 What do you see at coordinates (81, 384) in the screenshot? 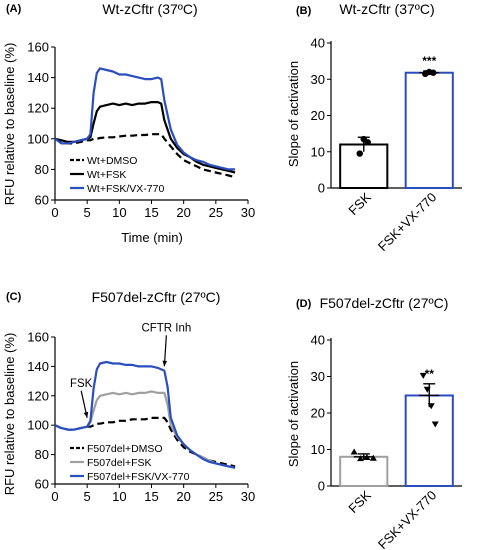
I see `panel-c-annotation-1: FSK` at bounding box center [81, 384].